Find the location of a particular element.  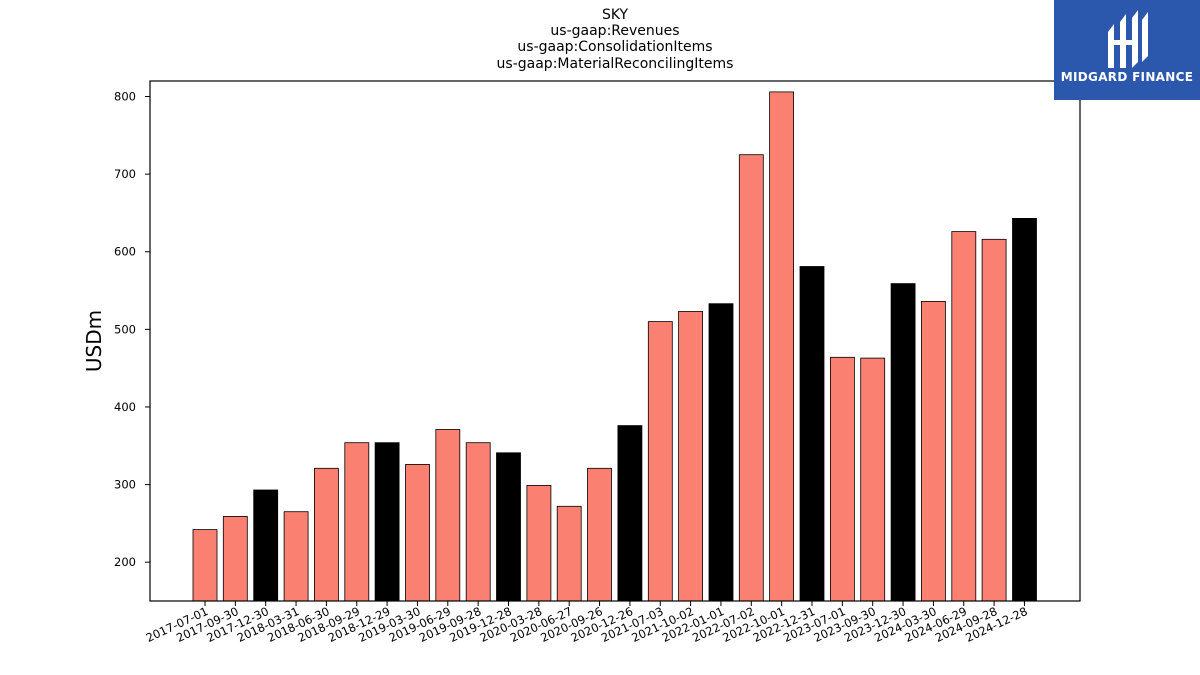

y-tick-label: 200 is located at coordinates (125, 562).